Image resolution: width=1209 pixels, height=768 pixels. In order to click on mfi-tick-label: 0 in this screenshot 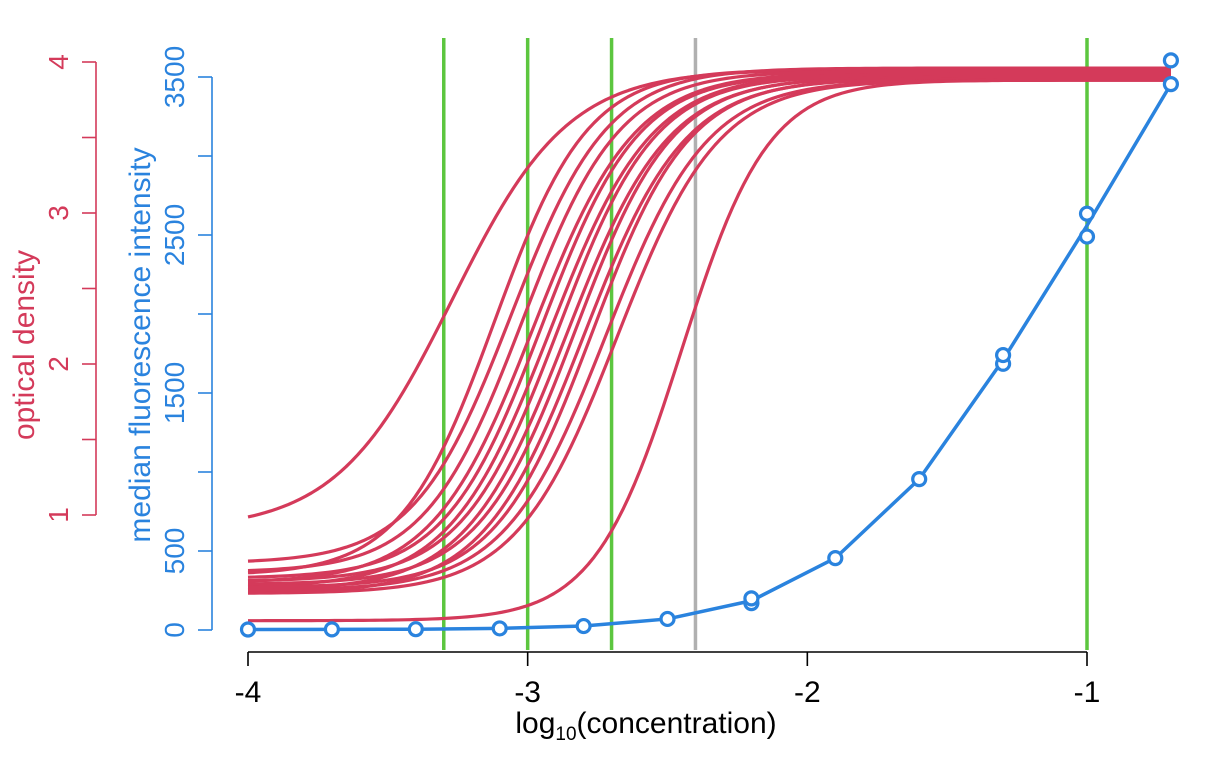, I will do `click(174, 630)`.